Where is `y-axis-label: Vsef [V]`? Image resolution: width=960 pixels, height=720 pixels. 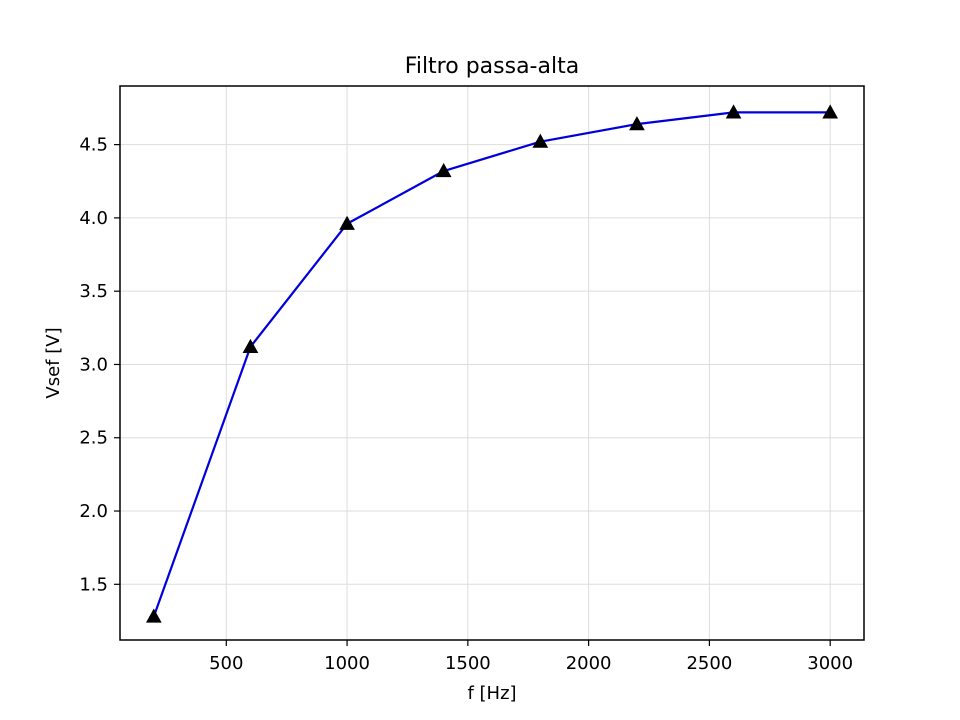
y-axis-label: Vsef [V] is located at coordinates (53, 362).